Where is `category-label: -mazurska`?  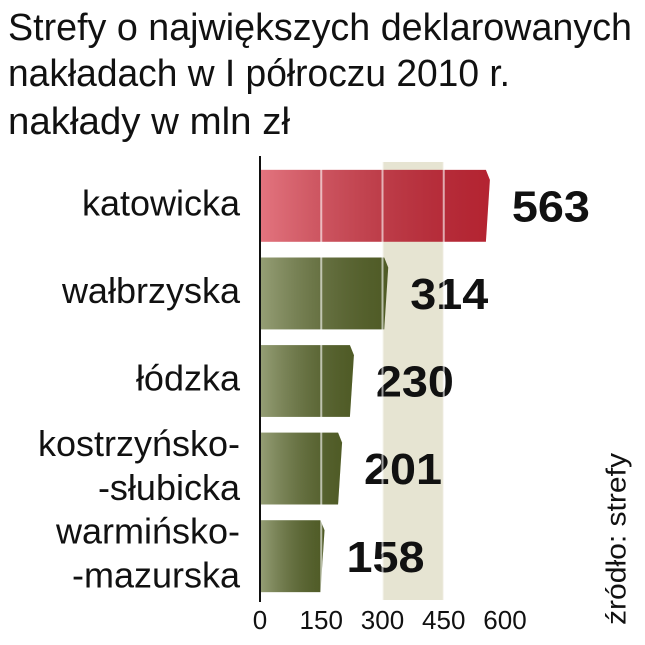 category-label: -mazurska is located at coordinates (156, 575).